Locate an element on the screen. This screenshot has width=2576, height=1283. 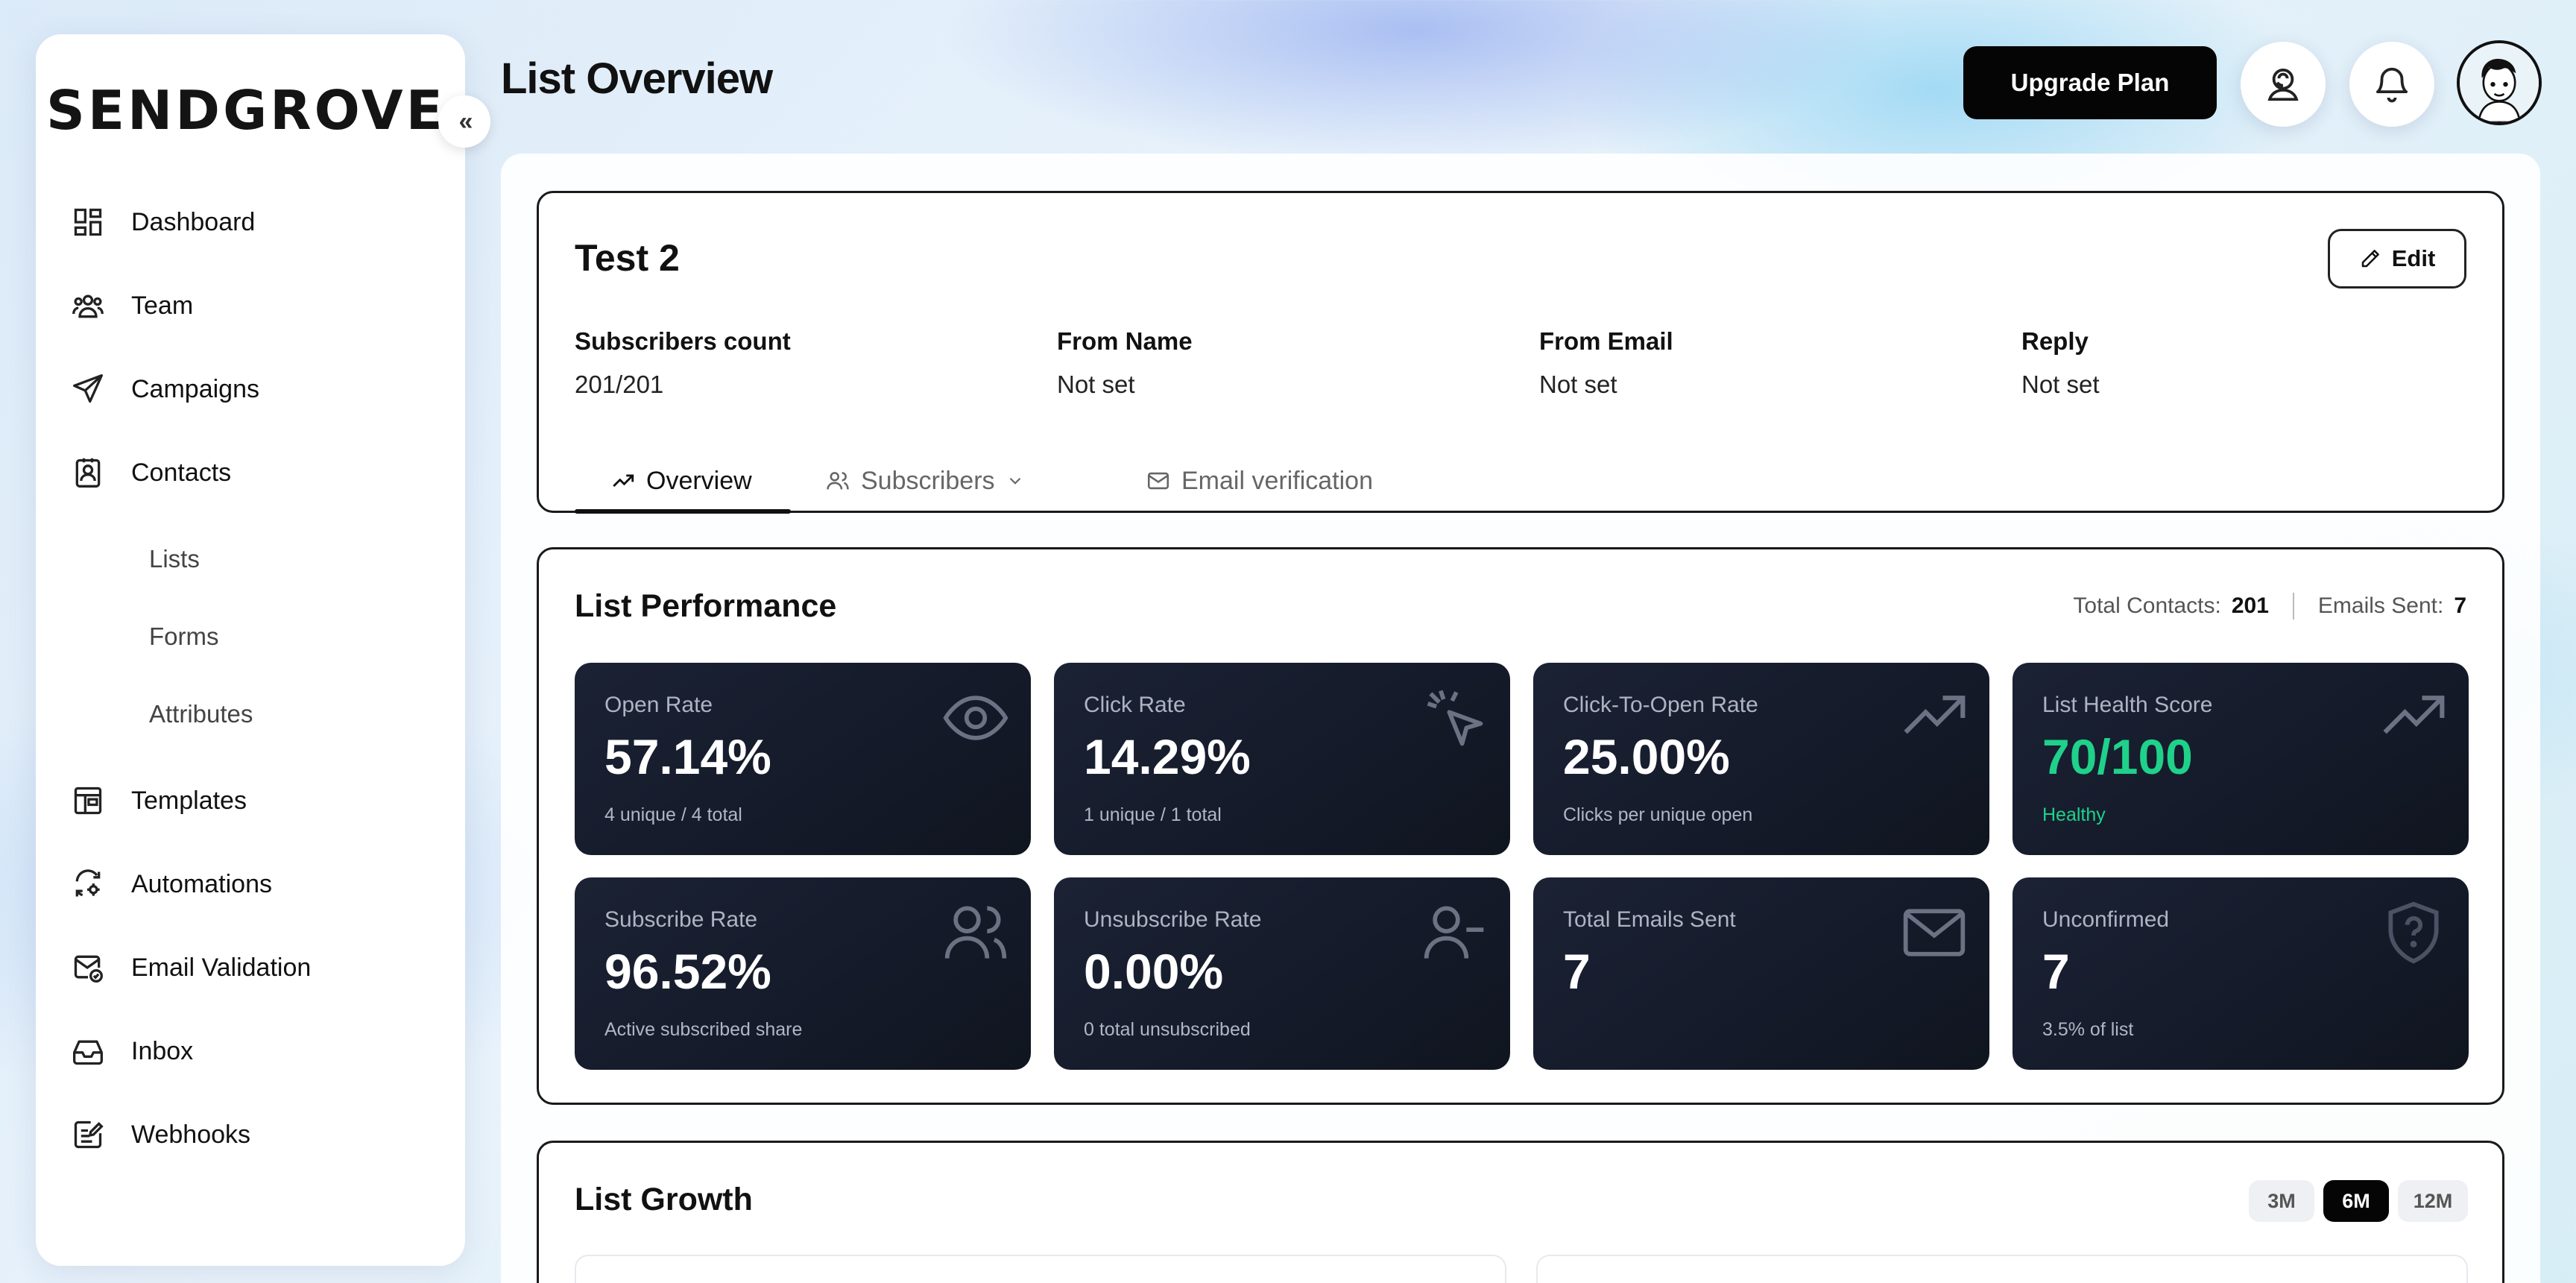
upgrade-plan-button: Upgrade Plan is located at coordinates (2090, 82).